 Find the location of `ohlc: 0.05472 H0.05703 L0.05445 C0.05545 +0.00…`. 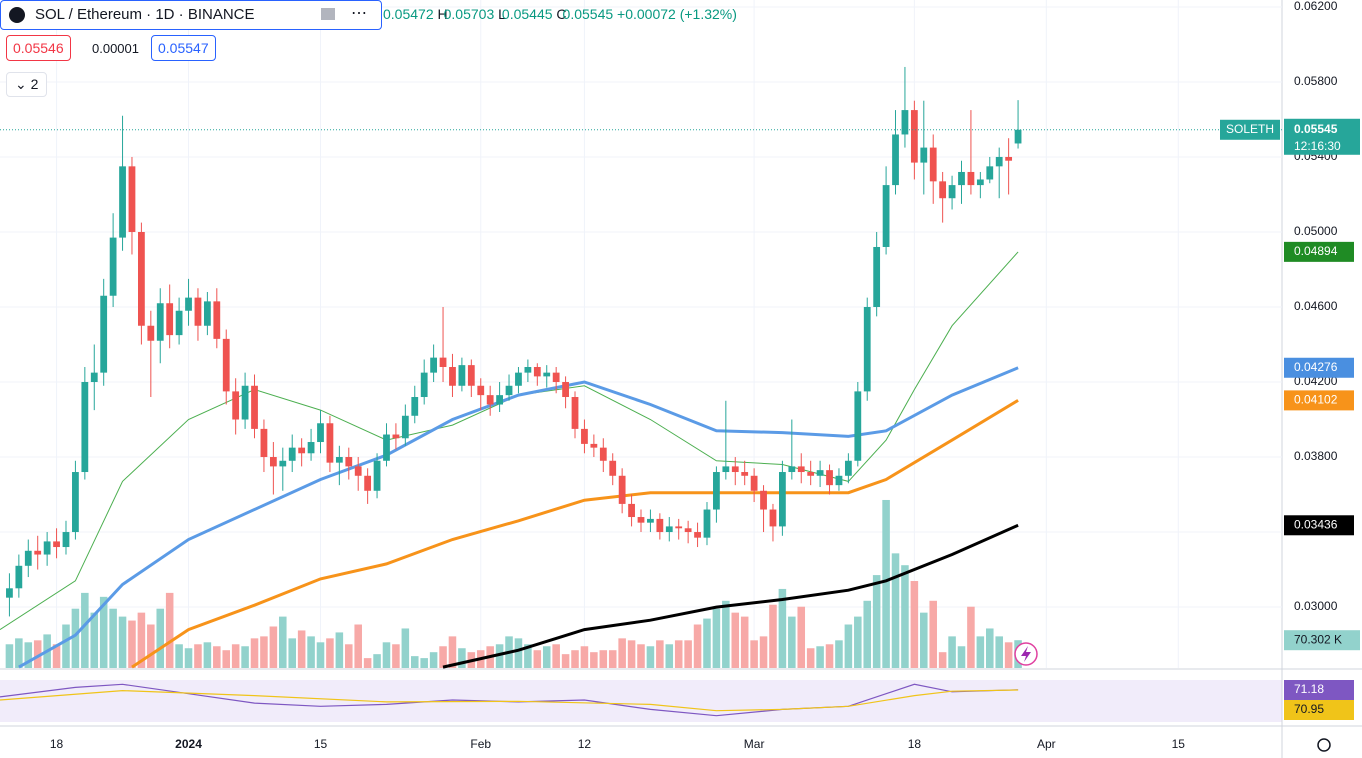

ohlc: 0.05472 H0.05703 L0.05445 C0.05545 +0.00… is located at coordinates (560, 14).